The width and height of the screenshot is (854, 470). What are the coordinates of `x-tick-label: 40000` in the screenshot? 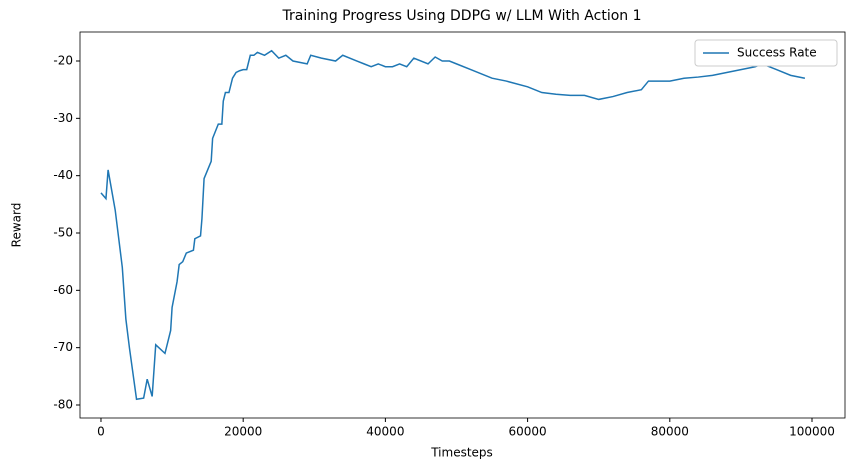 It's located at (385, 432).